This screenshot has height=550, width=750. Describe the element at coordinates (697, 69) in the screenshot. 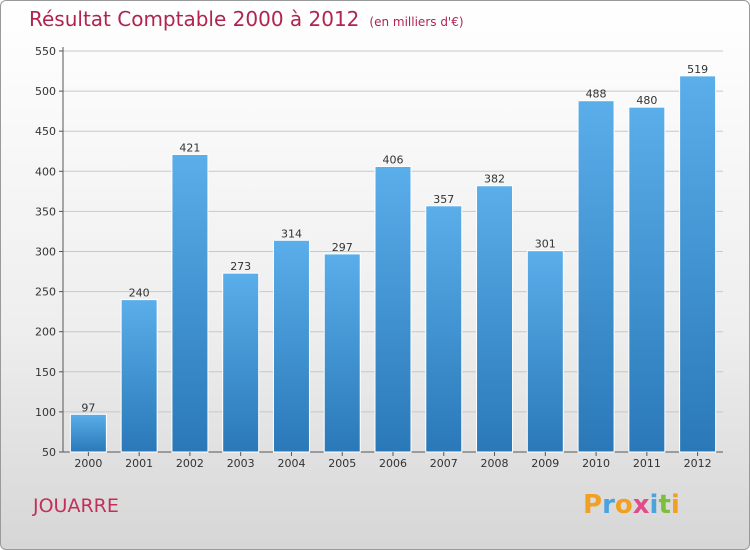

I see `data-label-2012: 519` at that location.